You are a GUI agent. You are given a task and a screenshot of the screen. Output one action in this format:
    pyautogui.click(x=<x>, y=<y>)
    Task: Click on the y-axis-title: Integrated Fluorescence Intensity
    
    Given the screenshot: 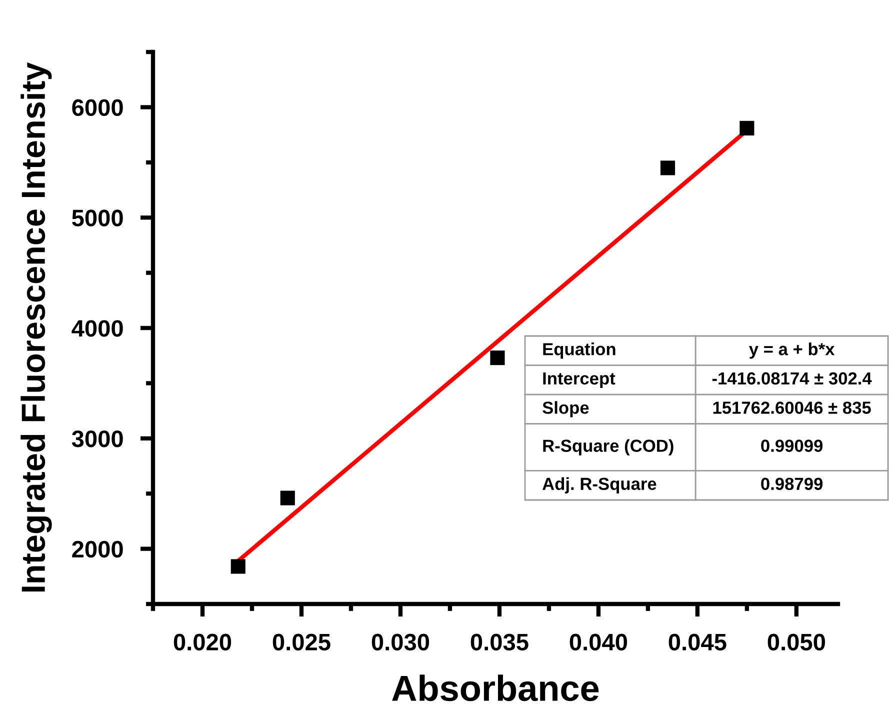 What is the action you would take?
    pyautogui.click(x=36, y=327)
    